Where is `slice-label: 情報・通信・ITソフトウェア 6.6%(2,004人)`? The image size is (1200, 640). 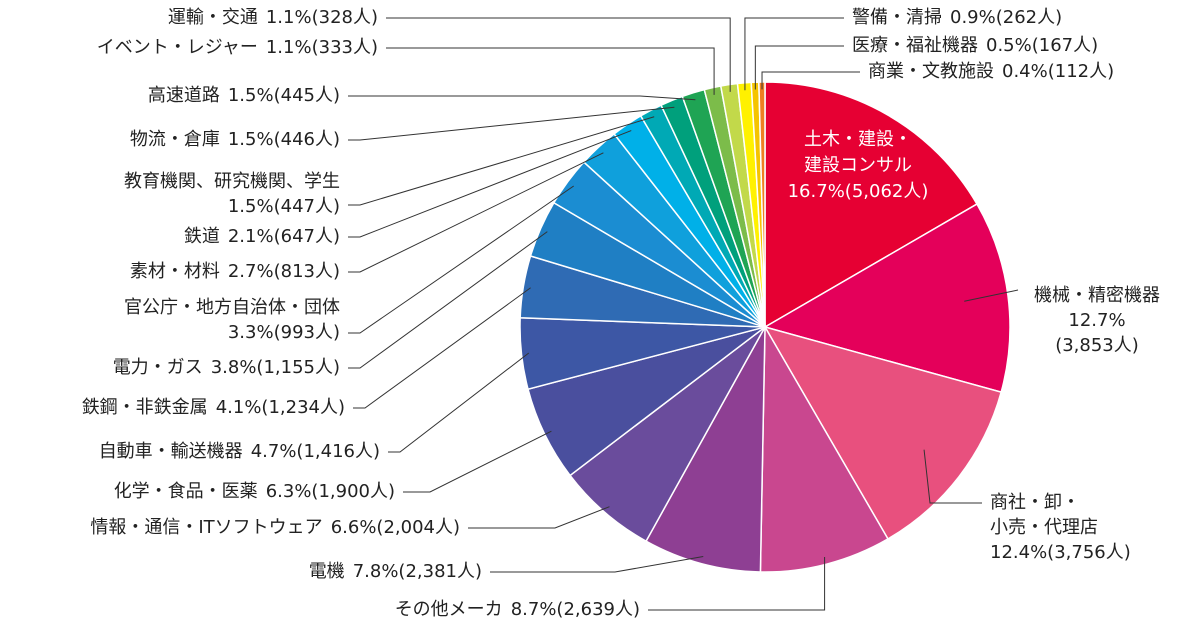 slice-label: 情報・通信・ITソフトウェア 6.6%(2,004人) is located at coordinates (275, 527).